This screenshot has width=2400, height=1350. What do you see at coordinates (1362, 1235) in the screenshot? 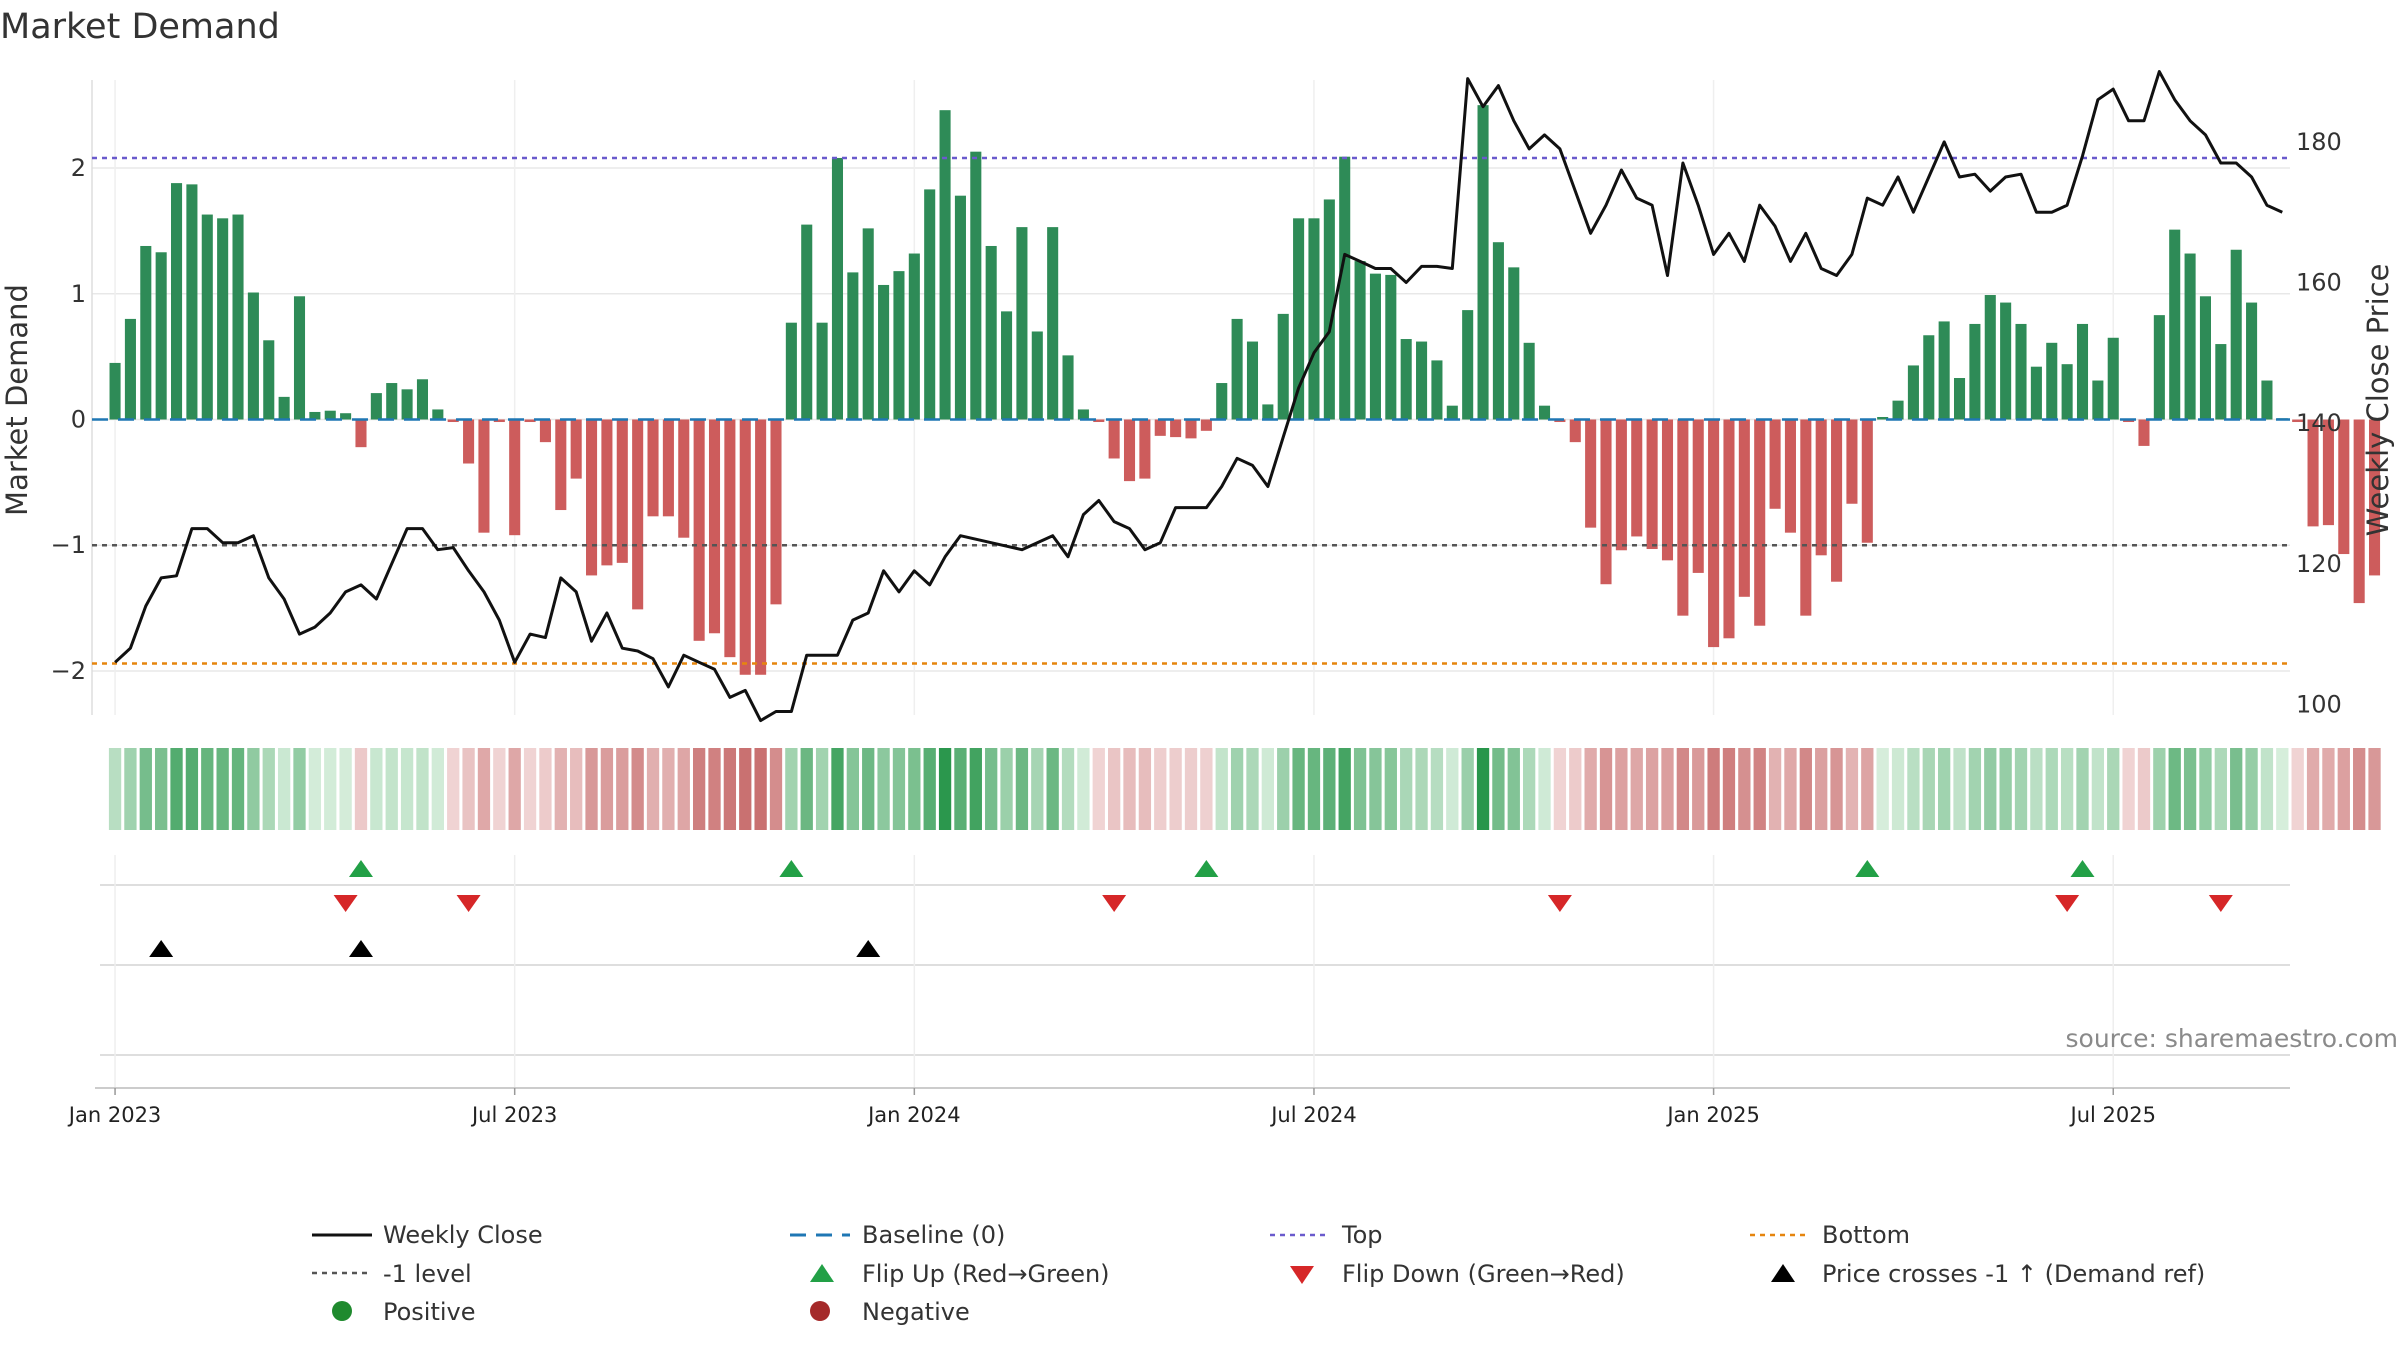
I see `legend-top: Top` at bounding box center [1362, 1235].